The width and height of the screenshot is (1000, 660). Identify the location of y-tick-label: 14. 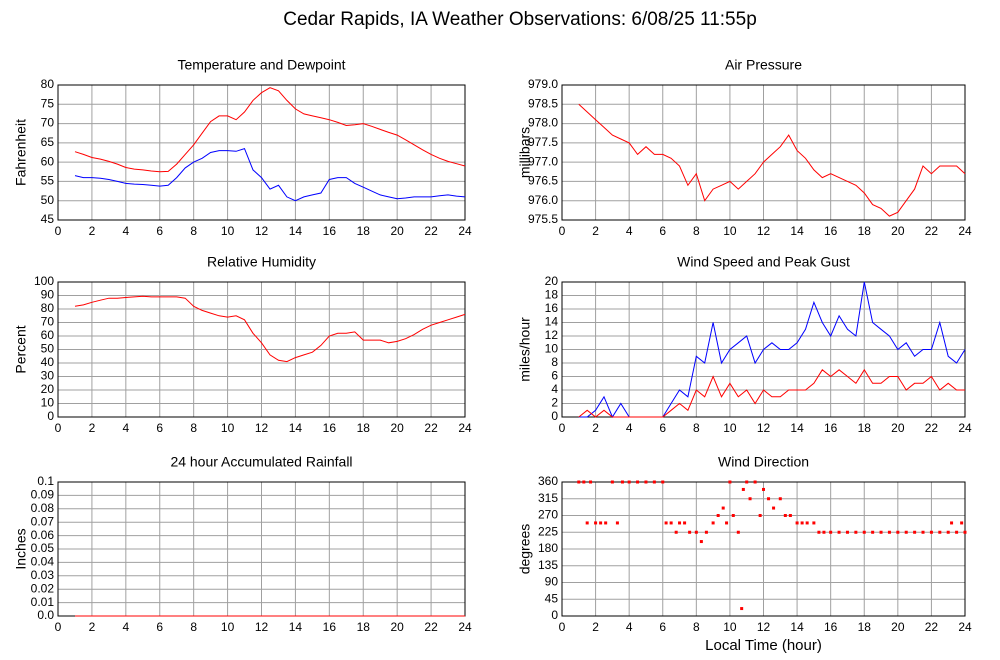
(552, 322).